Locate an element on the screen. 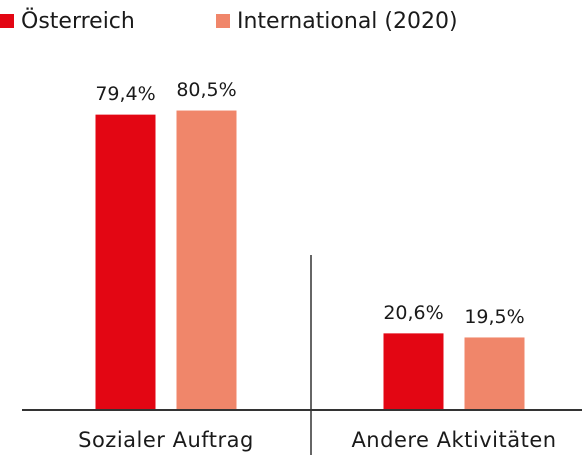 Image resolution: width=582 pixels, height=455 pixels. legend-label: Österreich is located at coordinates (78, 21).